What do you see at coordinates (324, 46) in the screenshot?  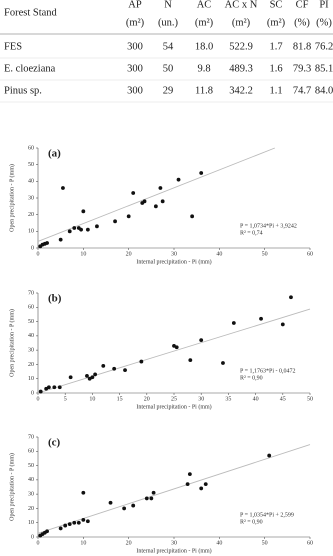 I see `table-cell: 76.2` at bounding box center [324, 46].